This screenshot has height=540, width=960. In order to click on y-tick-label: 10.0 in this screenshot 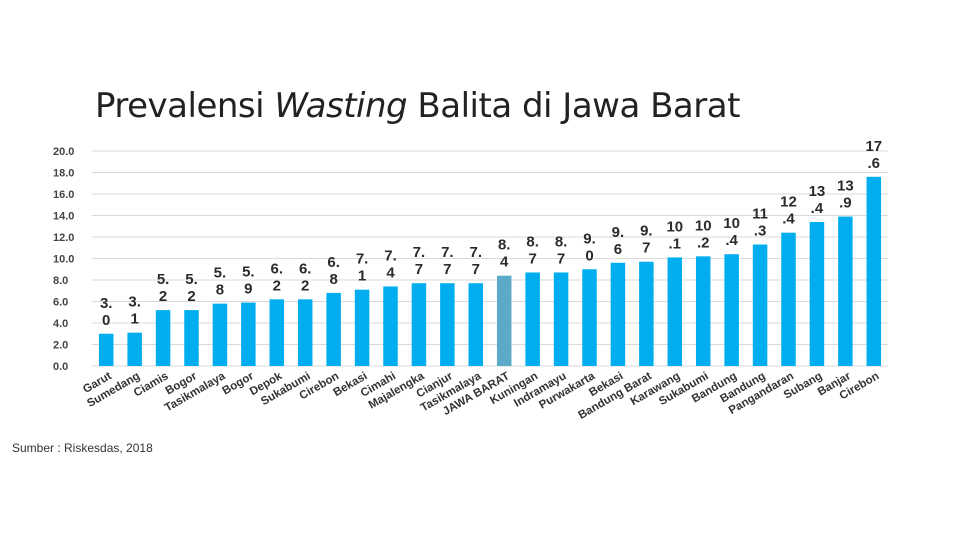, I will do `click(63, 260)`.